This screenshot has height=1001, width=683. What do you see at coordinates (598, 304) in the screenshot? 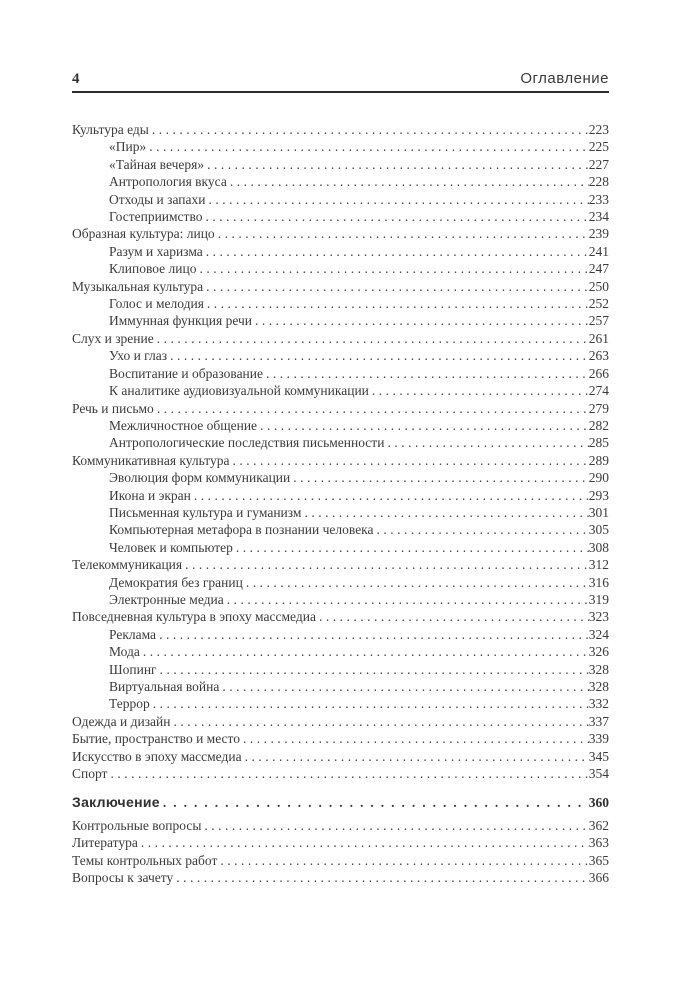
I see `toc-entry-page: 252` at bounding box center [598, 304].